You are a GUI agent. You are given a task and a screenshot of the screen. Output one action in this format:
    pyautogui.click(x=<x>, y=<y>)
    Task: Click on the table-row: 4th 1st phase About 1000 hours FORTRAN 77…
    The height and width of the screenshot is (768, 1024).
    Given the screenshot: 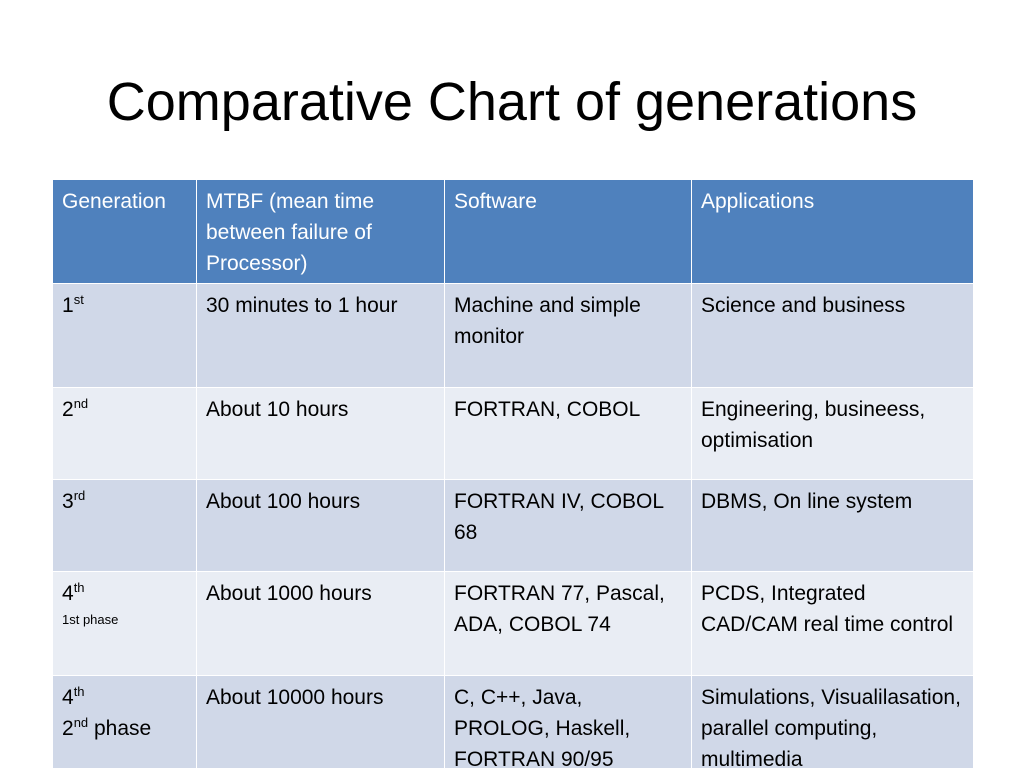 What is the action you would take?
    pyautogui.click(x=513, y=623)
    